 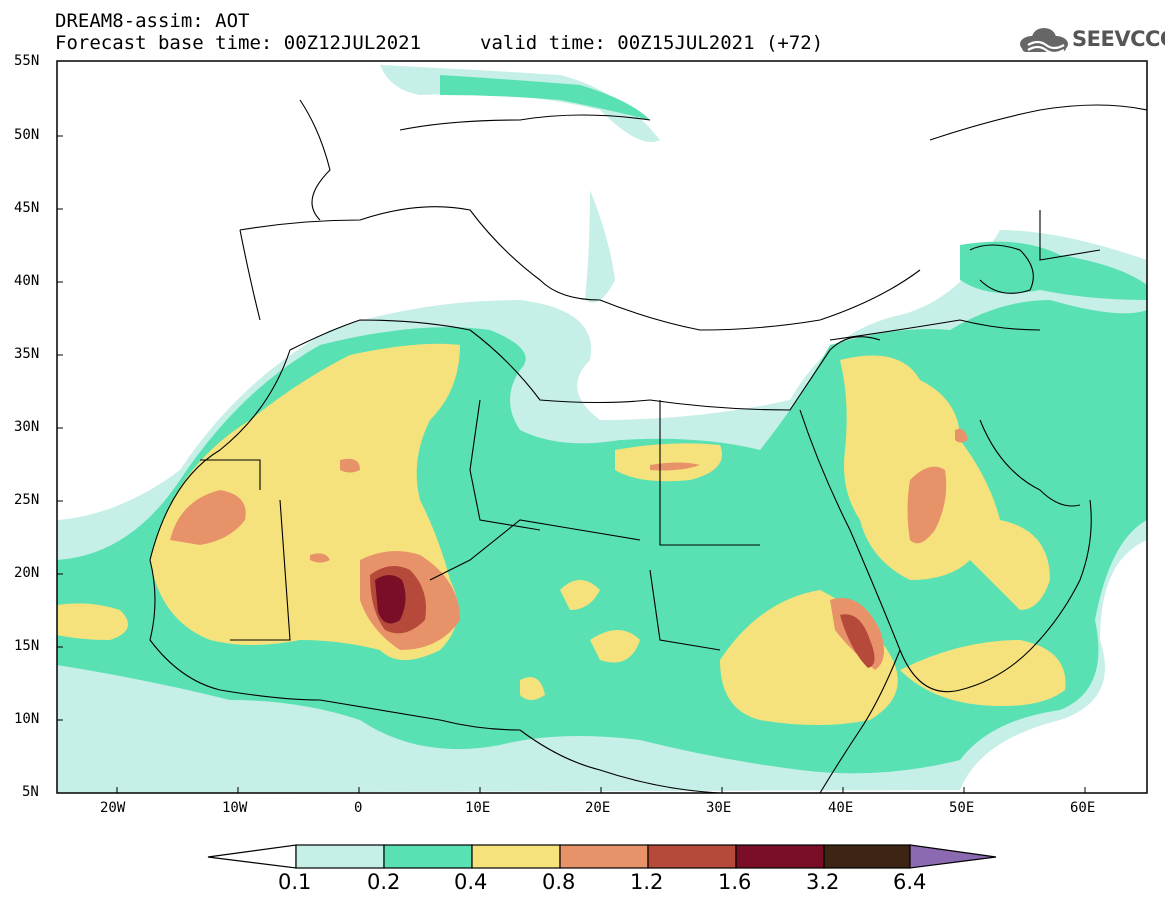 What do you see at coordinates (235, 808) in the screenshot?
I see `lon-label: 10W` at bounding box center [235, 808].